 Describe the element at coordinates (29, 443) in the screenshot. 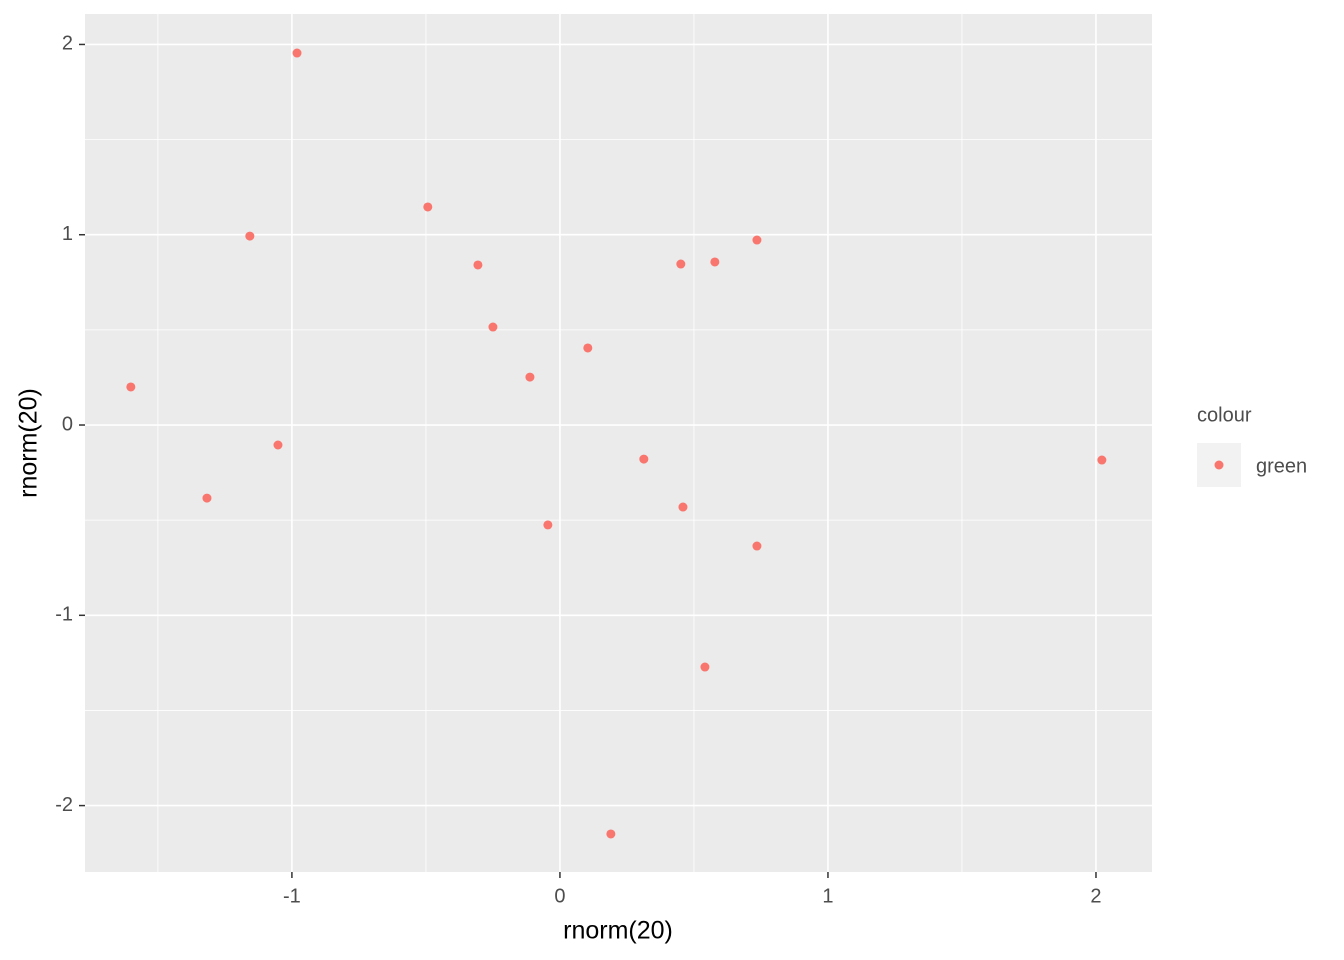

I see `y-axis-title: rnorm(20)` at that location.